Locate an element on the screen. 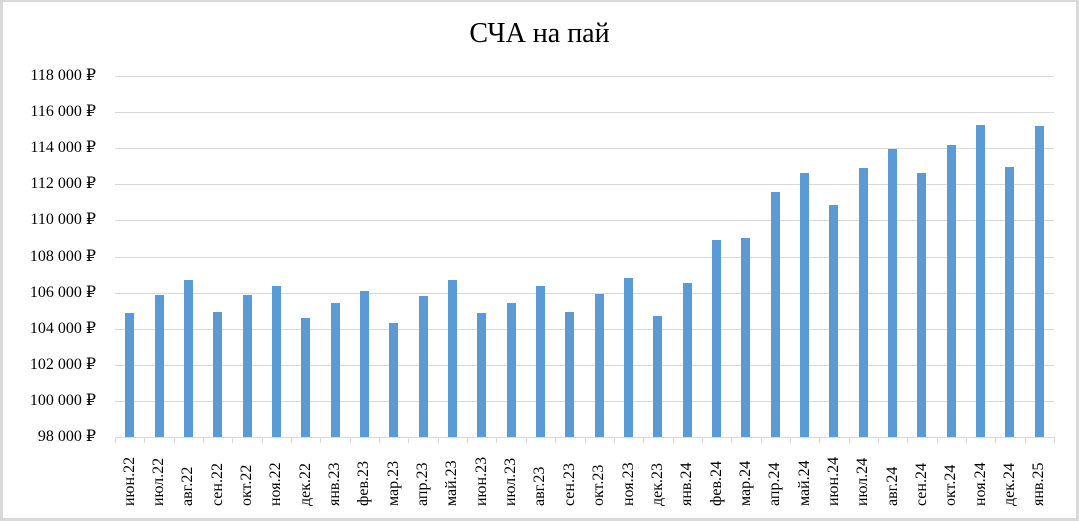 The height and width of the screenshot is (521, 1079). x-tick-label: апр.23 is located at coordinates (423, 476).